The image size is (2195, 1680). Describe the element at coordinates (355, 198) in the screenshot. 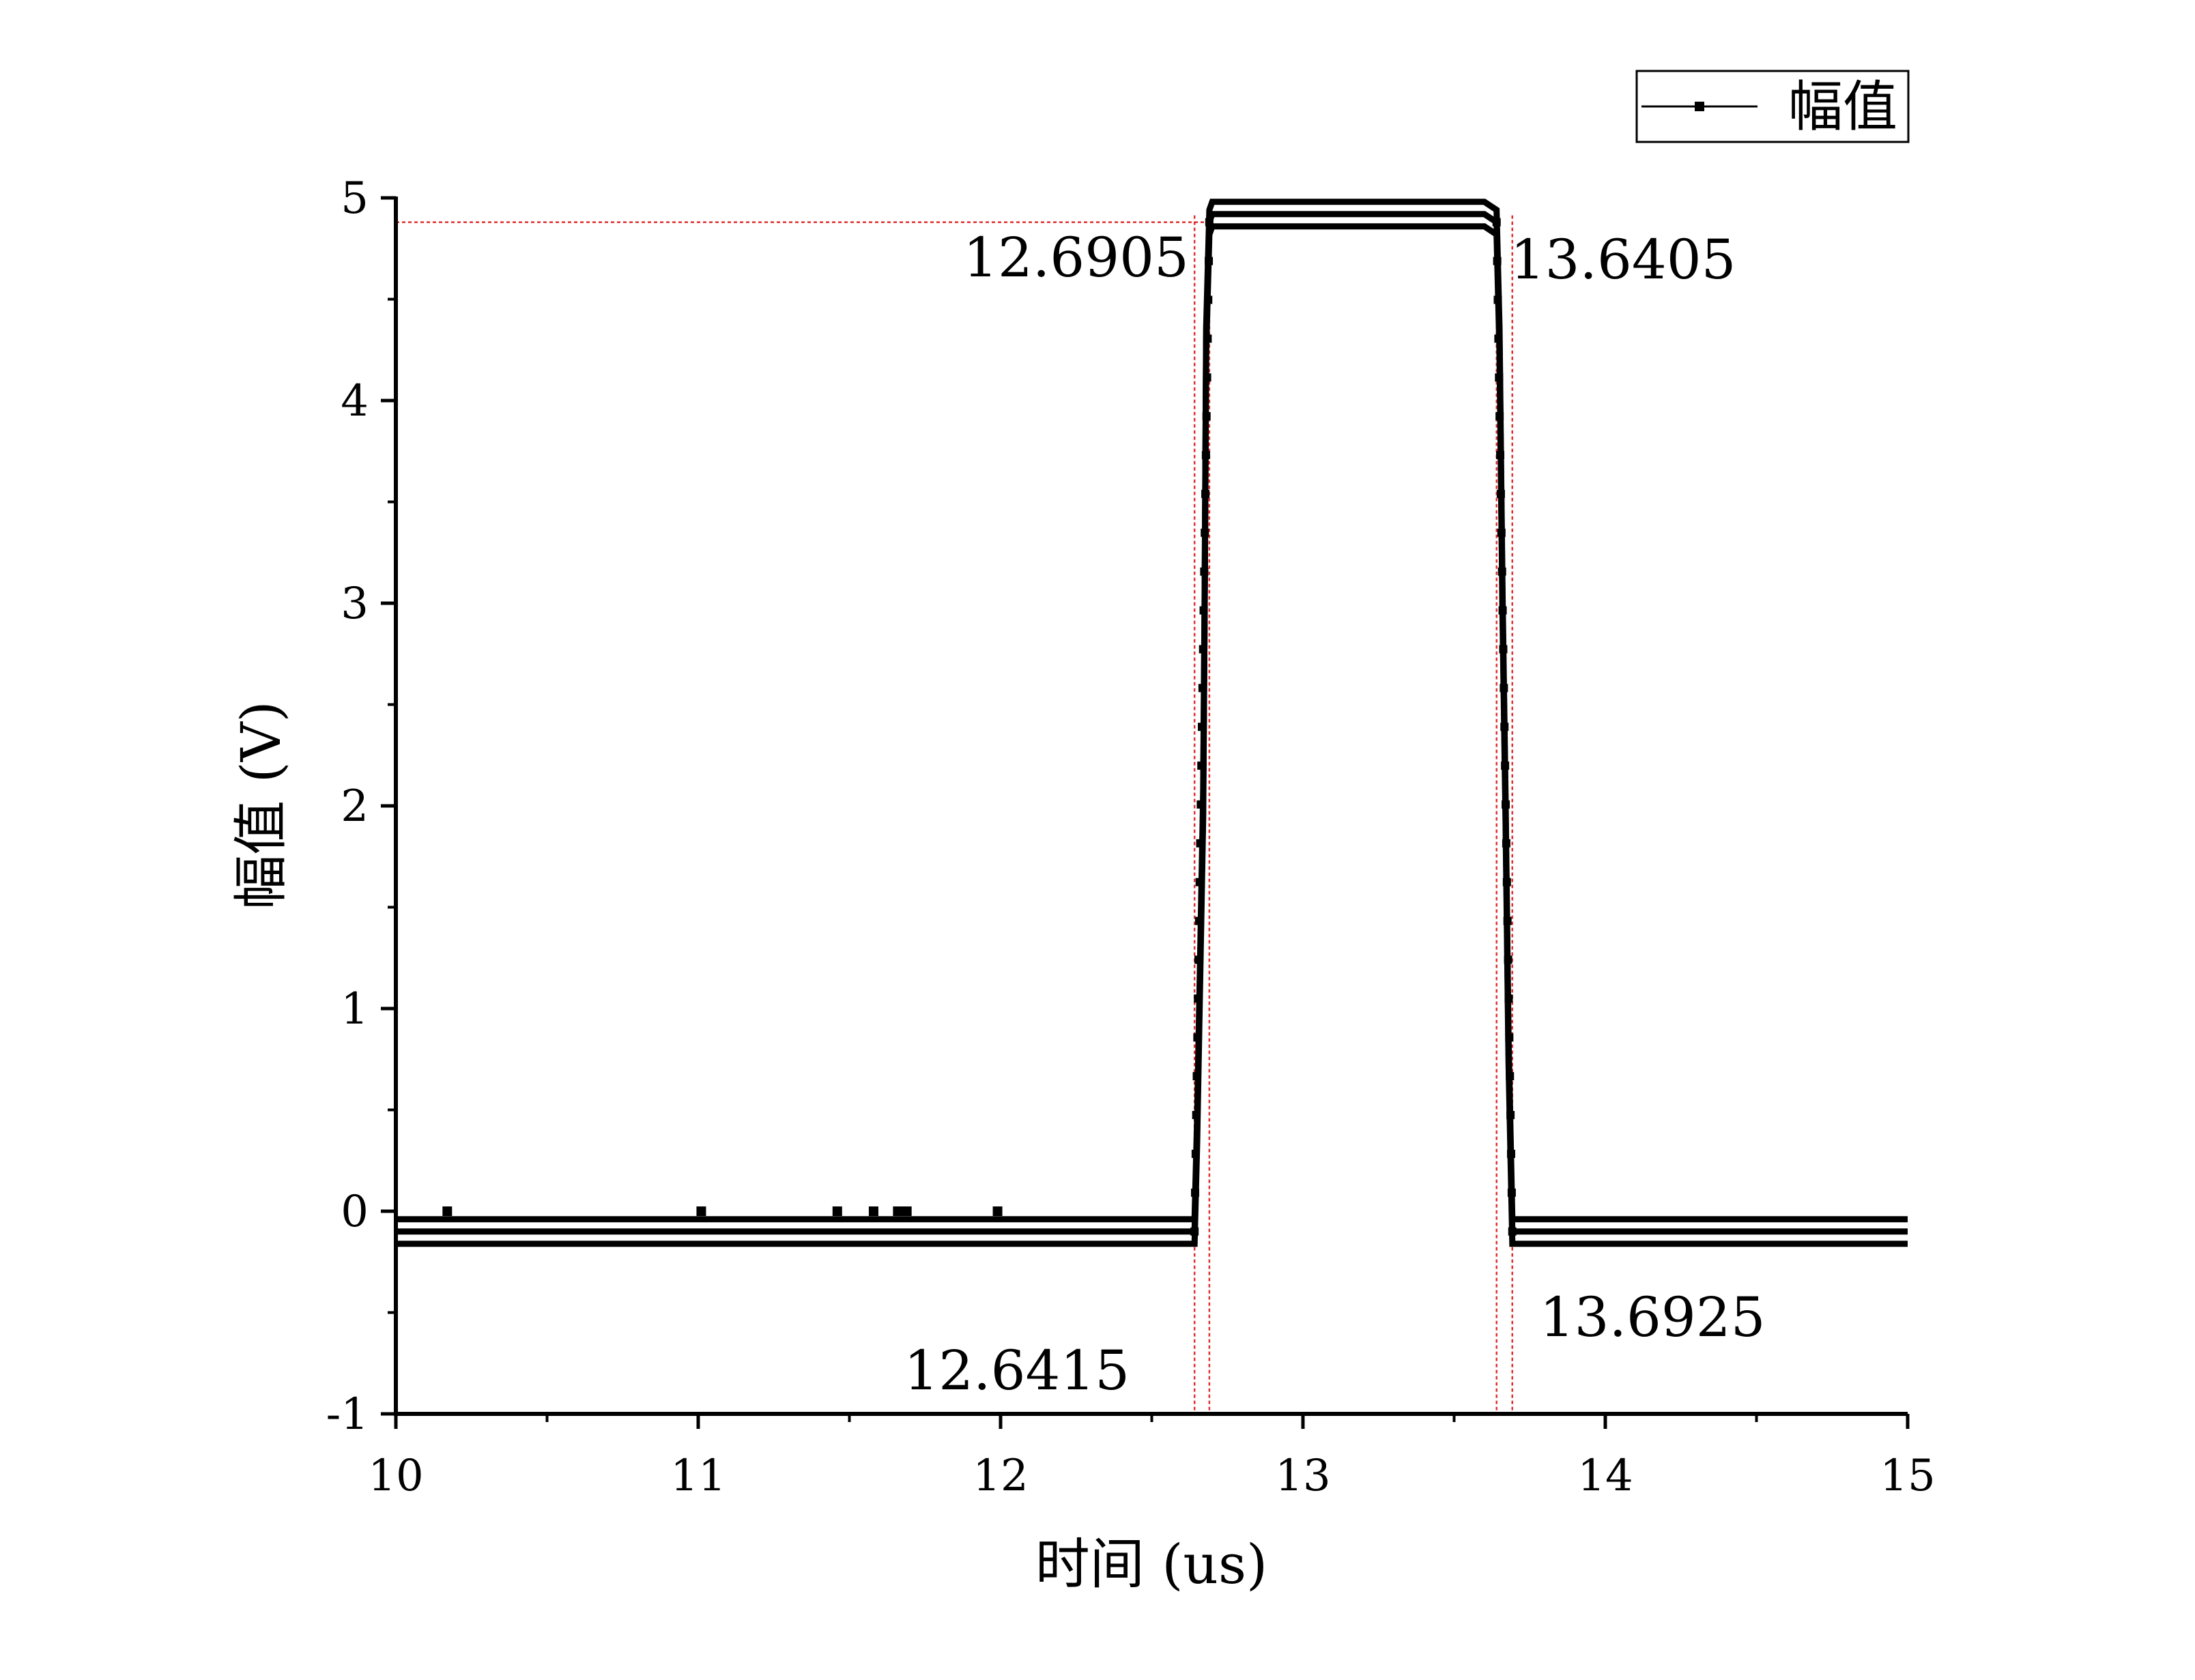

I see `y-tick-label: 5` at that location.